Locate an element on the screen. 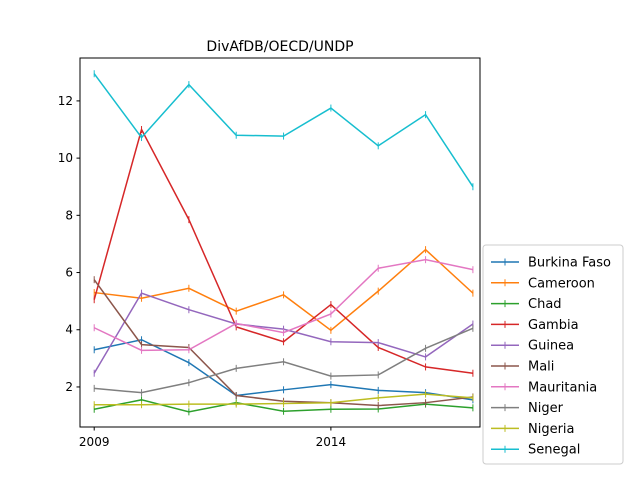 The height and width of the screenshot is (480, 640). legend-item: Chad is located at coordinates (526, 304).